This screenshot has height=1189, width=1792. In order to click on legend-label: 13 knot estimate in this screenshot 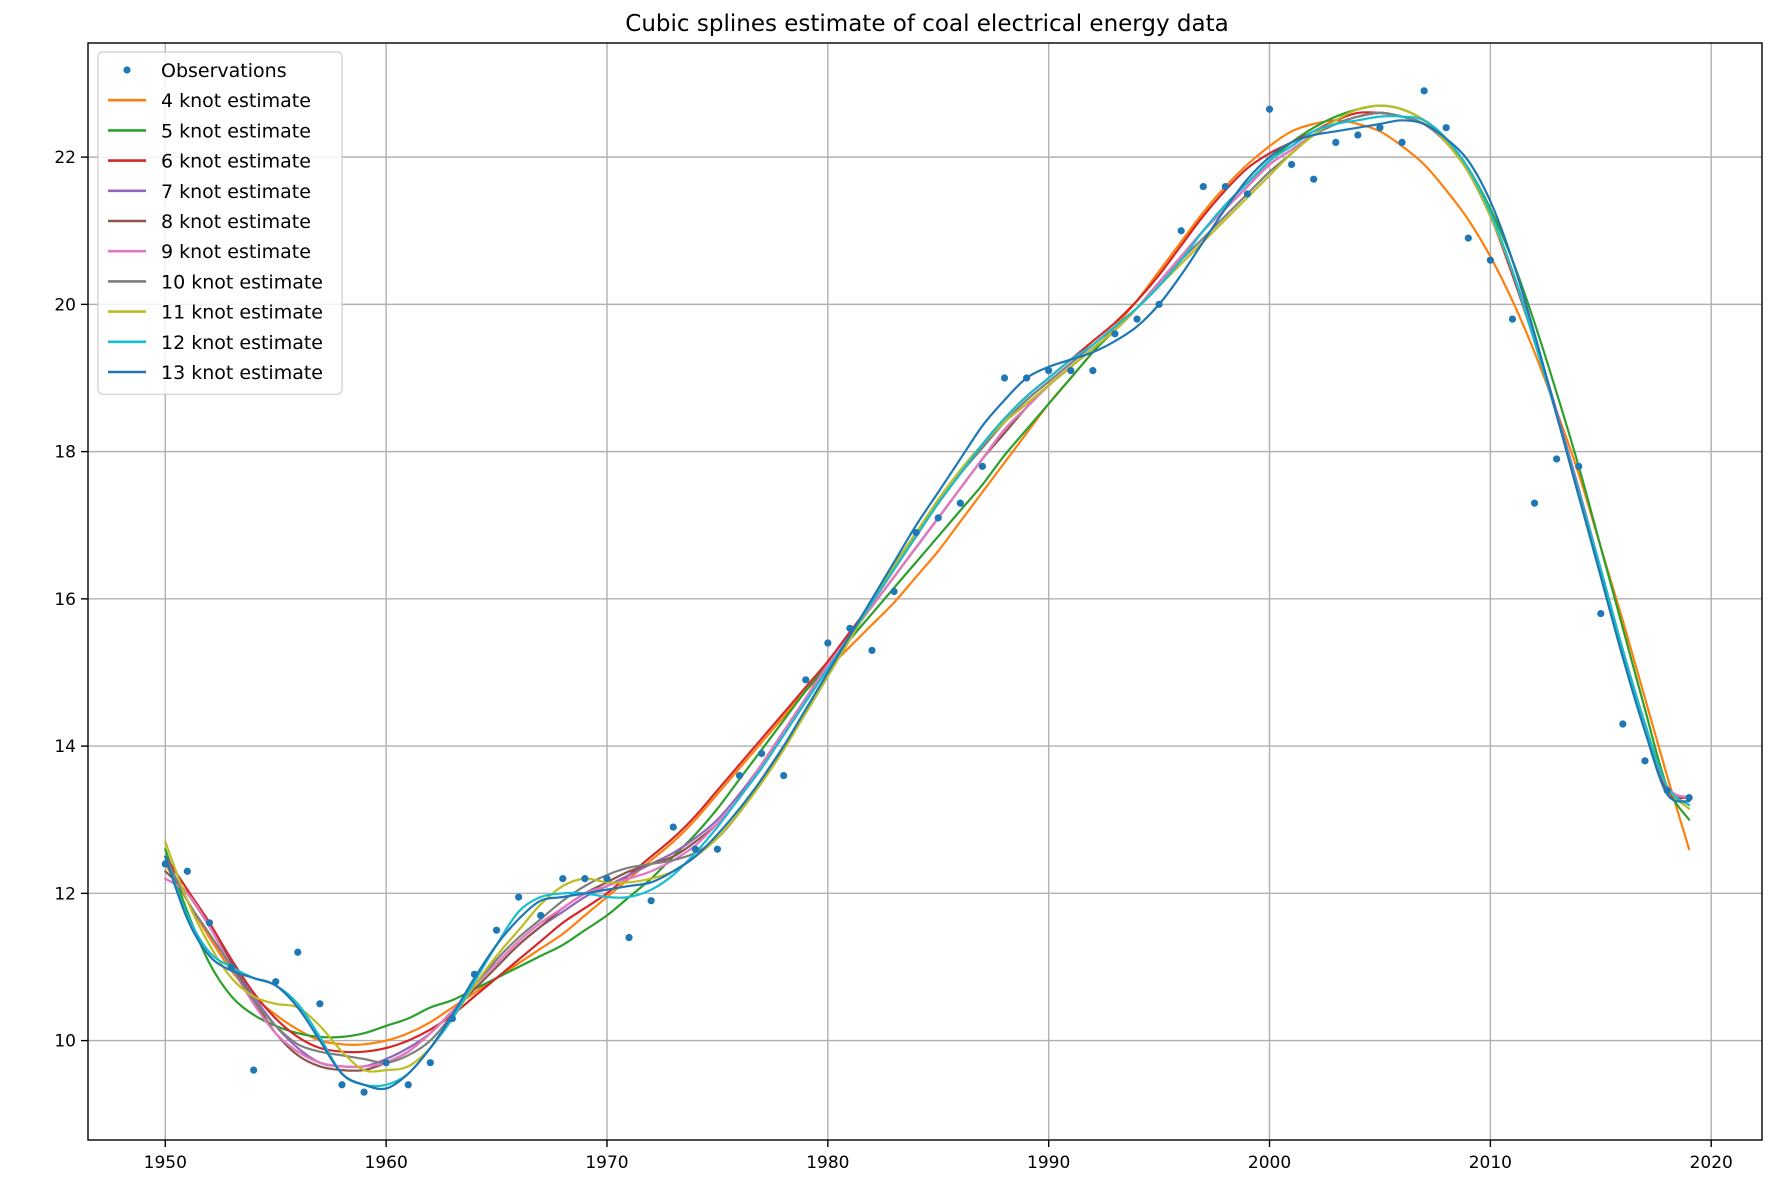, I will do `click(242, 373)`.